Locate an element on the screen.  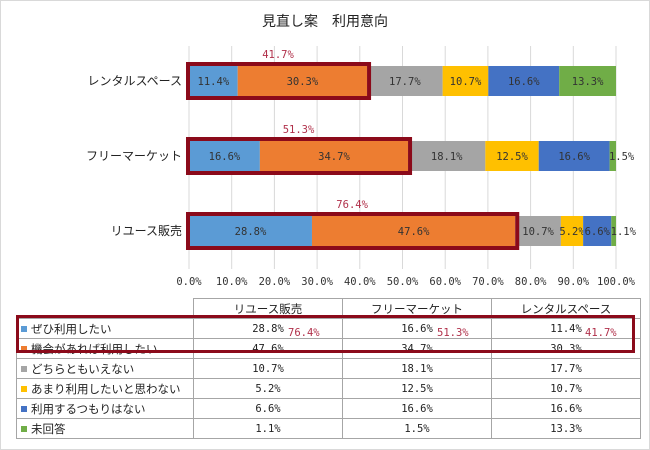
chart-title: 見直し案 利用意向 is located at coordinates (325, 22).